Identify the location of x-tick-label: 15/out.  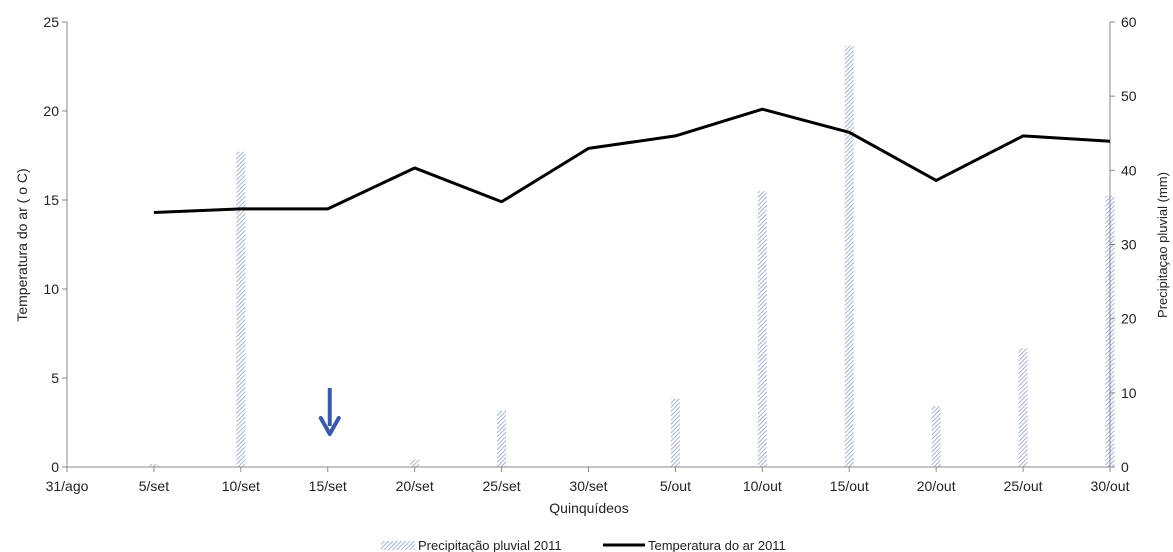
(849, 486).